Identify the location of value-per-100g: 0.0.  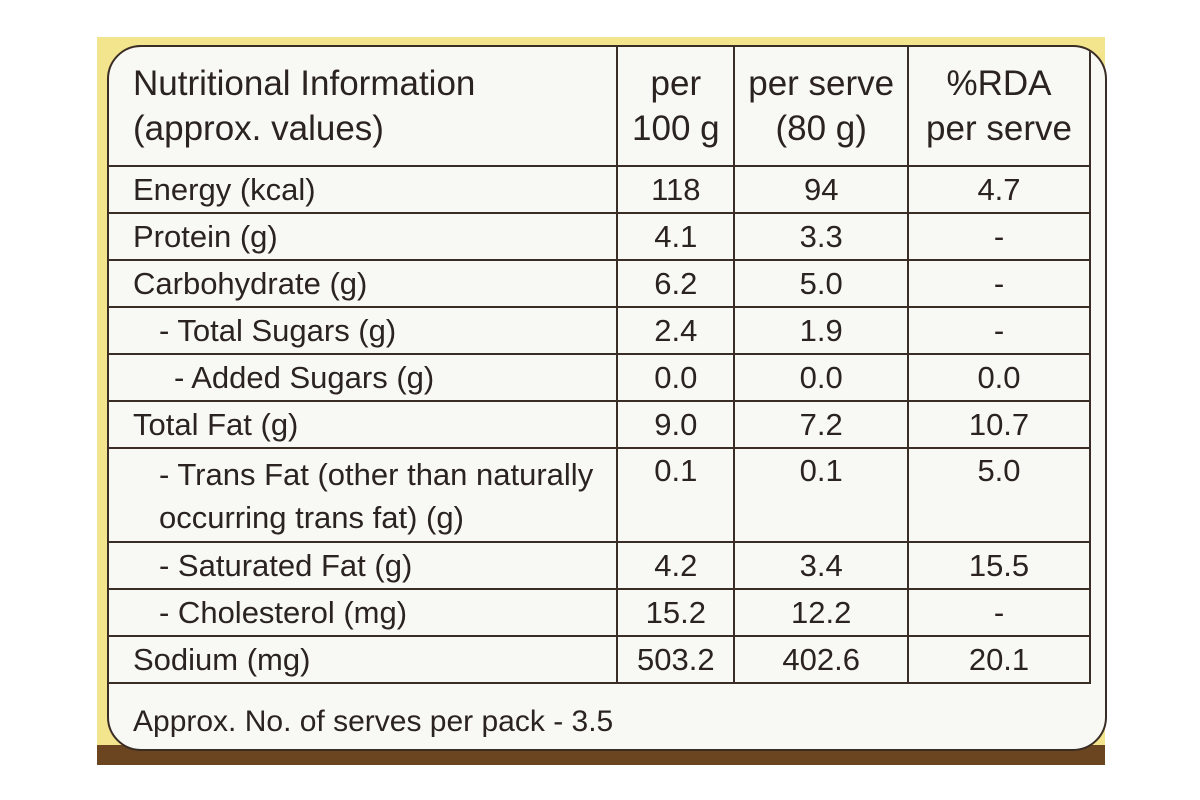
(676, 377).